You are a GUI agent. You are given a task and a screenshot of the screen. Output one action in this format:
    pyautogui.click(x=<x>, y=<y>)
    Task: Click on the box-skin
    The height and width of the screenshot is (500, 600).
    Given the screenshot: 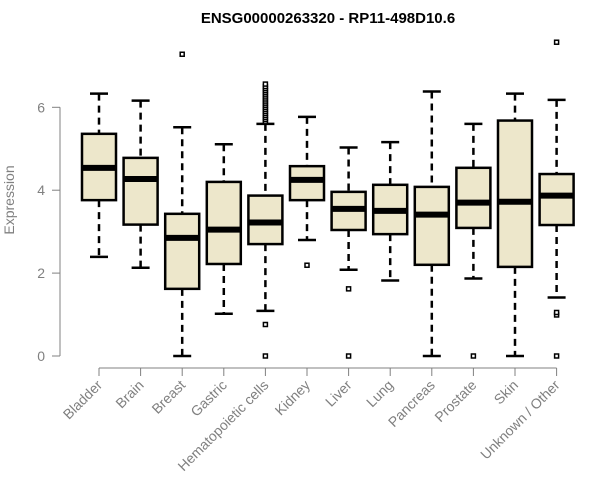 What is the action you would take?
    pyautogui.click(x=515, y=225)
    